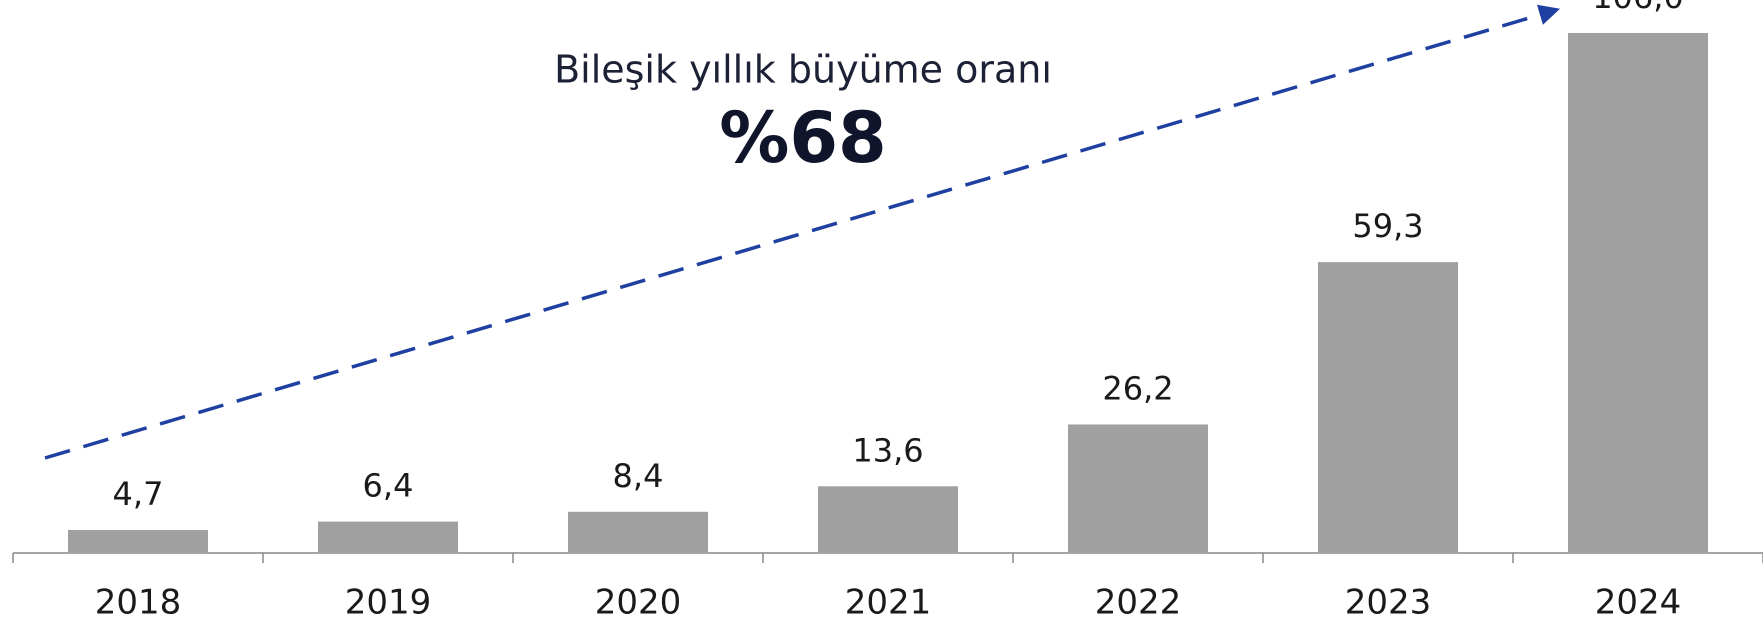 This screenshot has width=1763, height=624. I want to click on x-tick-label: 2024, so click(1638, 603).